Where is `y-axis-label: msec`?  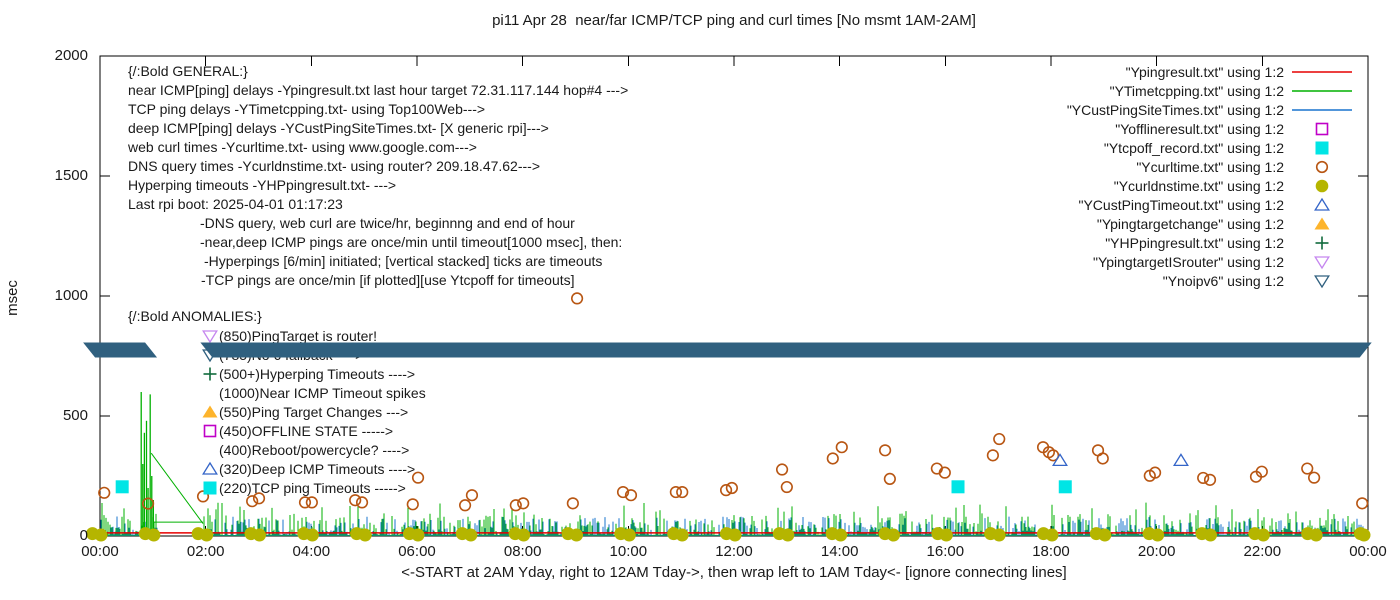
y-axis-label: msec is located at coordinates (12, 298).